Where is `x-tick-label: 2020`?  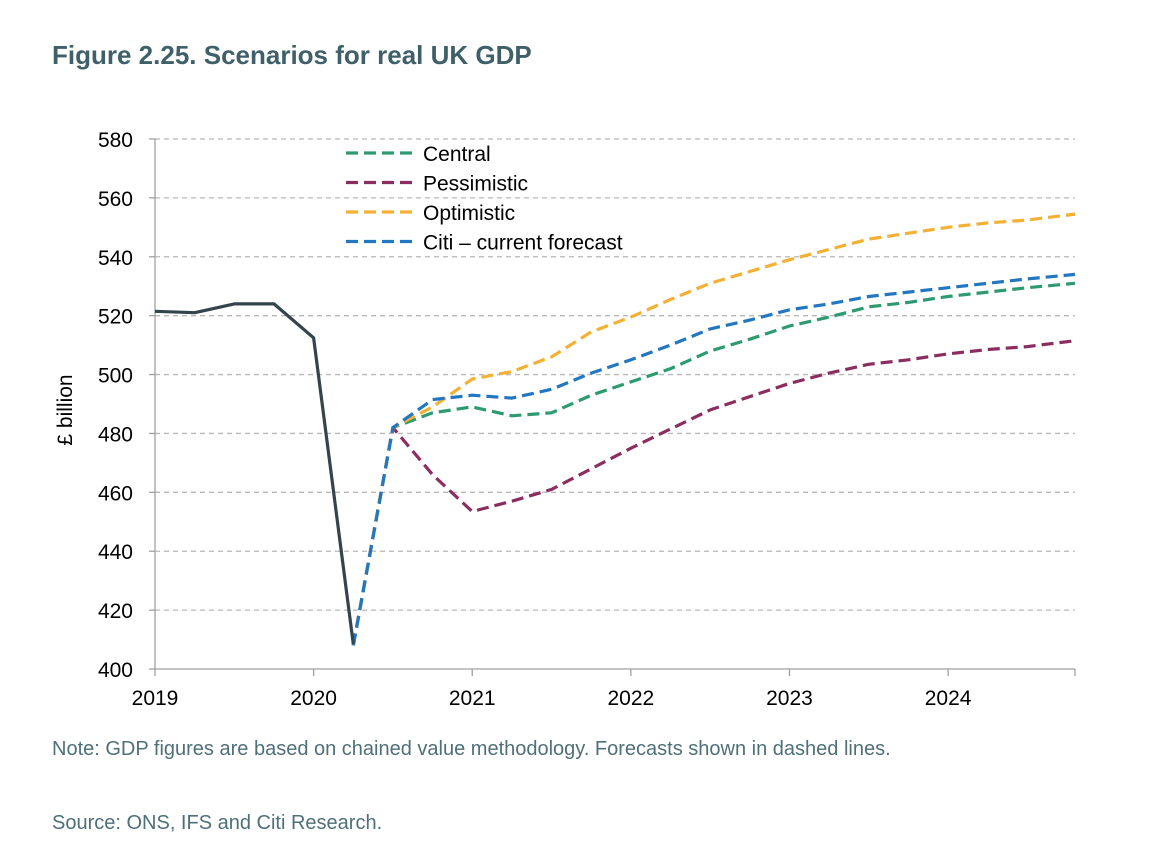 x-tick-label: 2020 is located at coordinates (313, 698).